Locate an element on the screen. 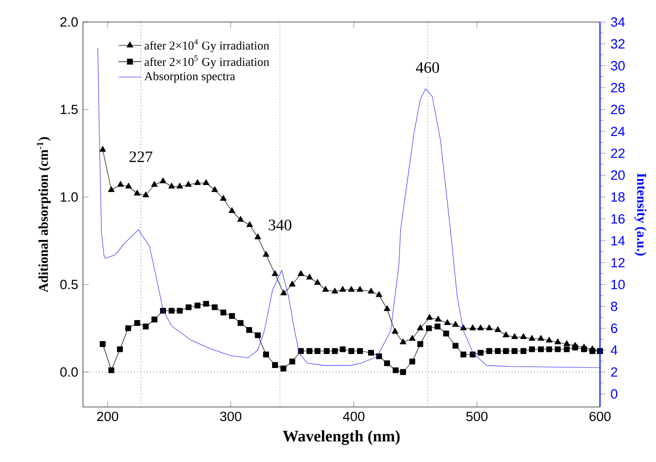 Image resolution: width=656 pixels, height=462 pixels. y2-tick-label: 16 is located at coordinates (618, 219).